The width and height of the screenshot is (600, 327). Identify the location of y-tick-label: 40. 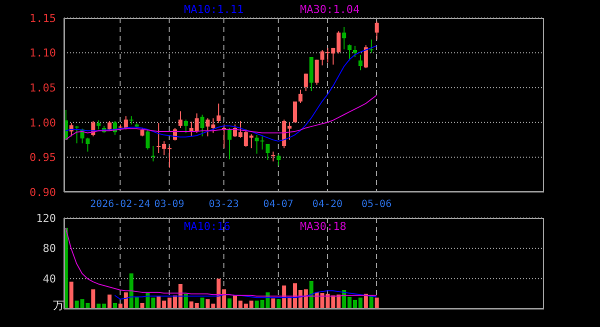
(49, 279).